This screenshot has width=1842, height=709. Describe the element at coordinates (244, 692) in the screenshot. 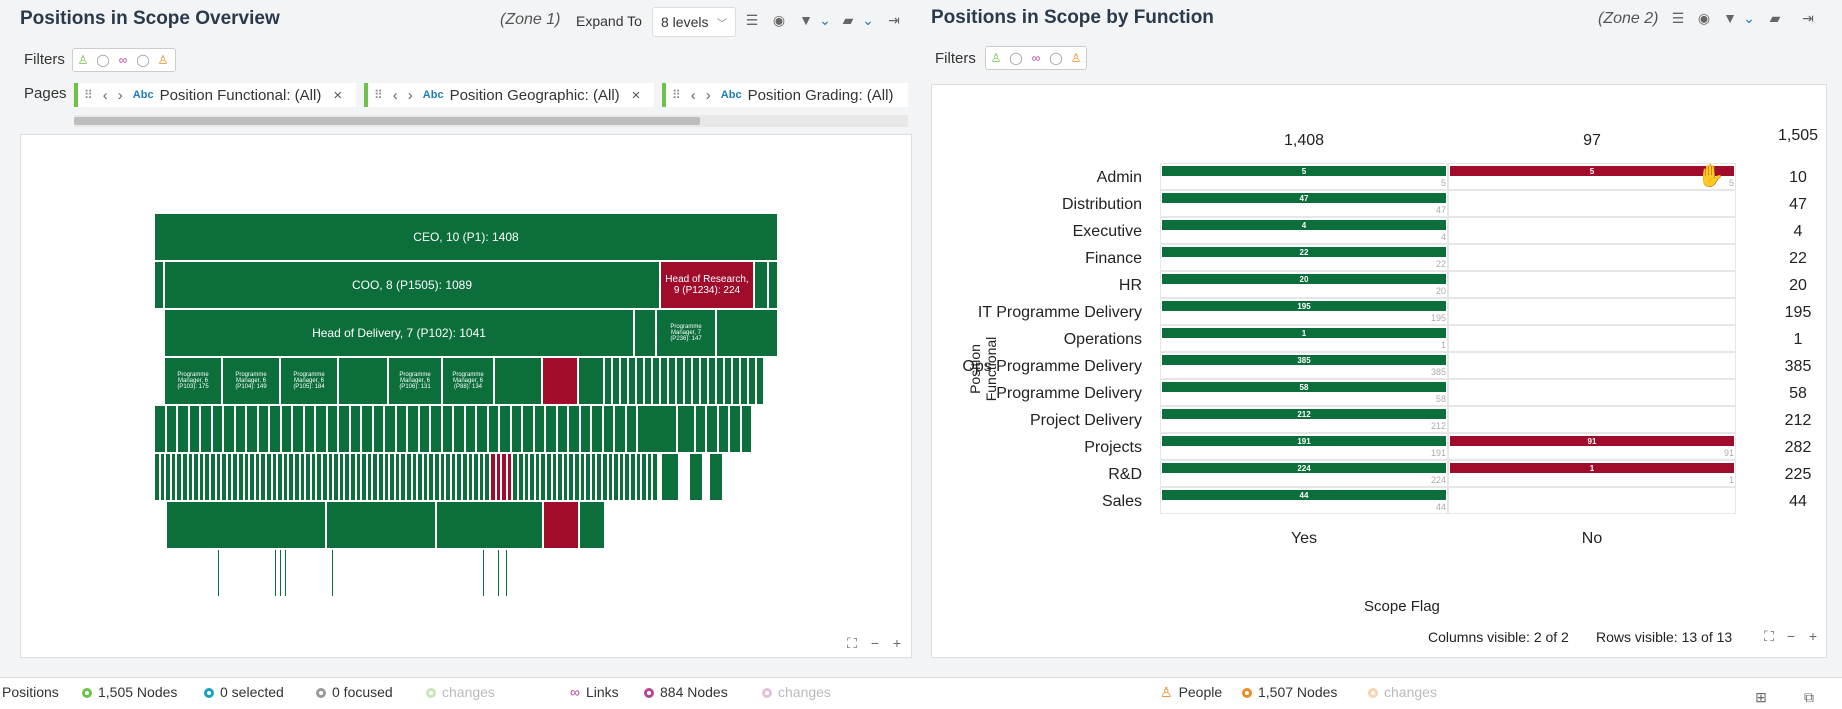

I see `status-selected: 0 selected` at that location.